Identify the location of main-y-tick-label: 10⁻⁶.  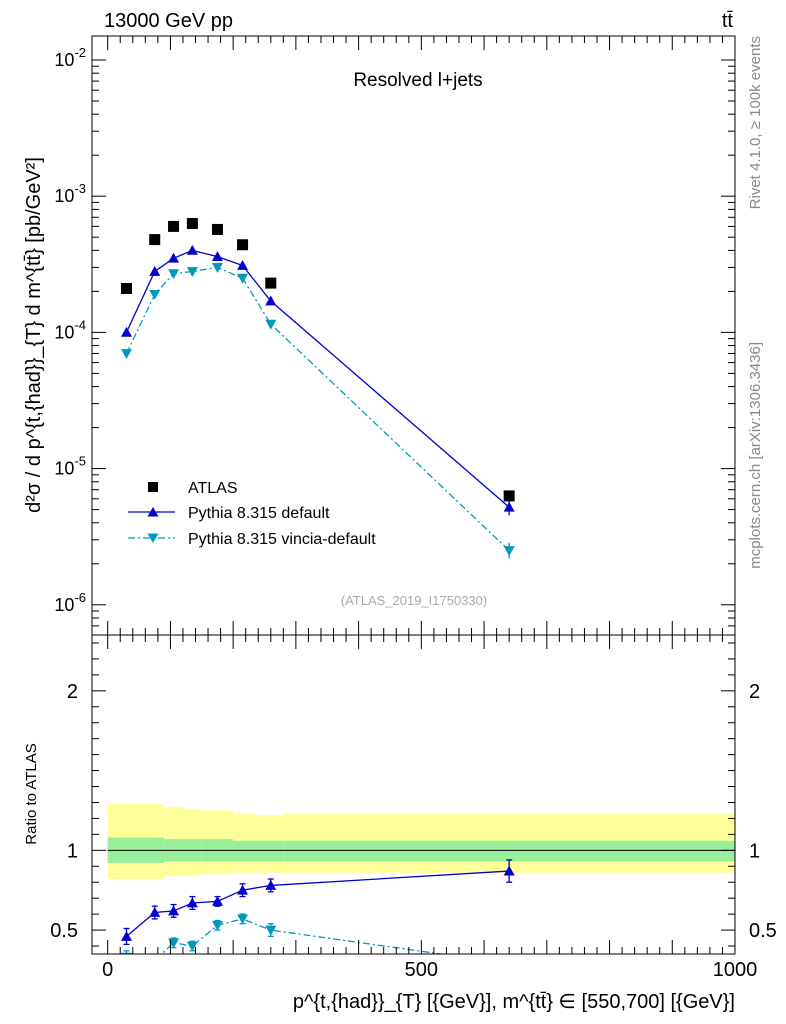
(70, 602).